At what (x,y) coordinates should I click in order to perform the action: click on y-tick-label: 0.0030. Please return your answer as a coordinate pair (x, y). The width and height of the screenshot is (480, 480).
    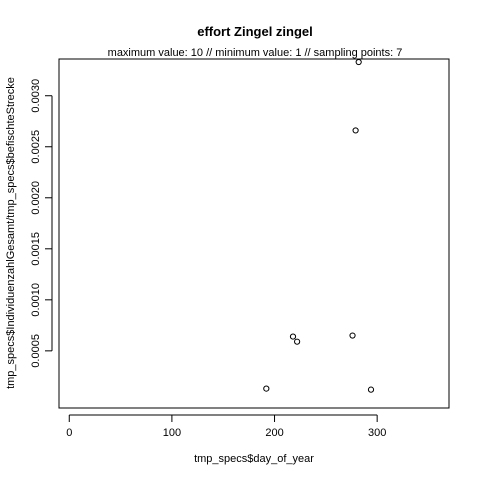
    Looking at the image, I should click on (36, 96).